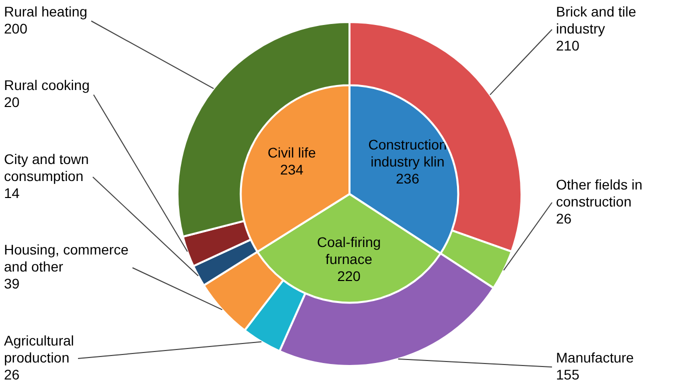 This screenshot has height=388, width=699. I want to click on slice-label: Construction industry klin, so click(407, 153).